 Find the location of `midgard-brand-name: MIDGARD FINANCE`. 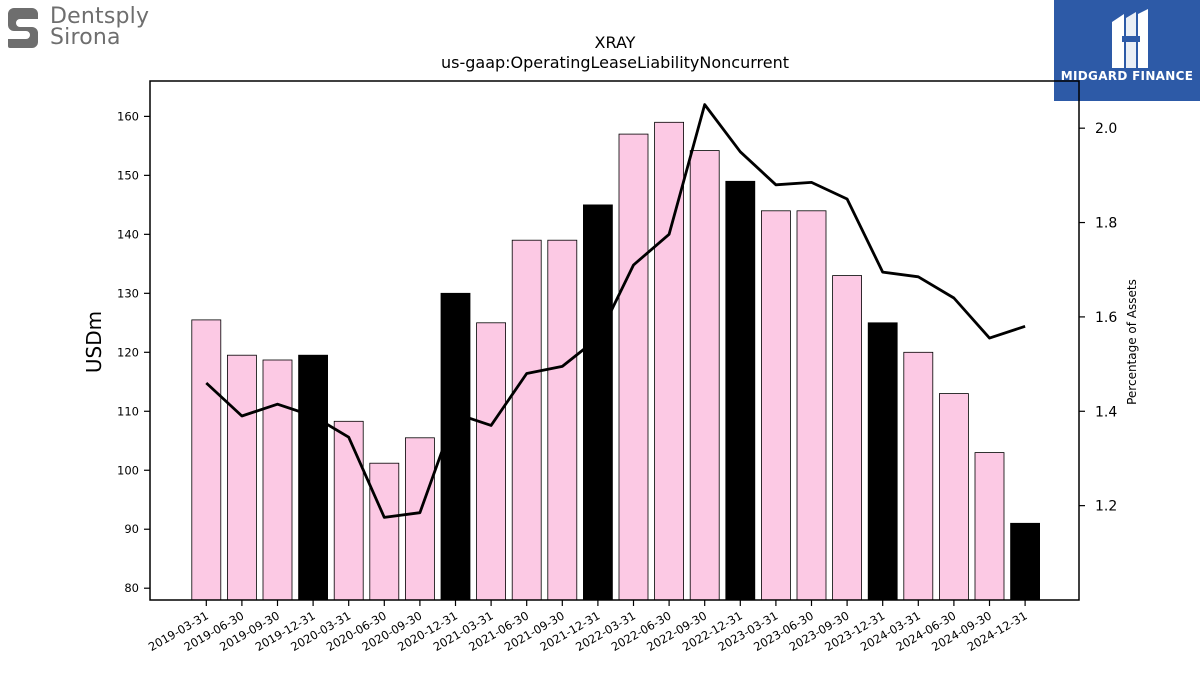

midgard-brand-name: MIDGARD FINANCE is located at coordinates (1127, 76).